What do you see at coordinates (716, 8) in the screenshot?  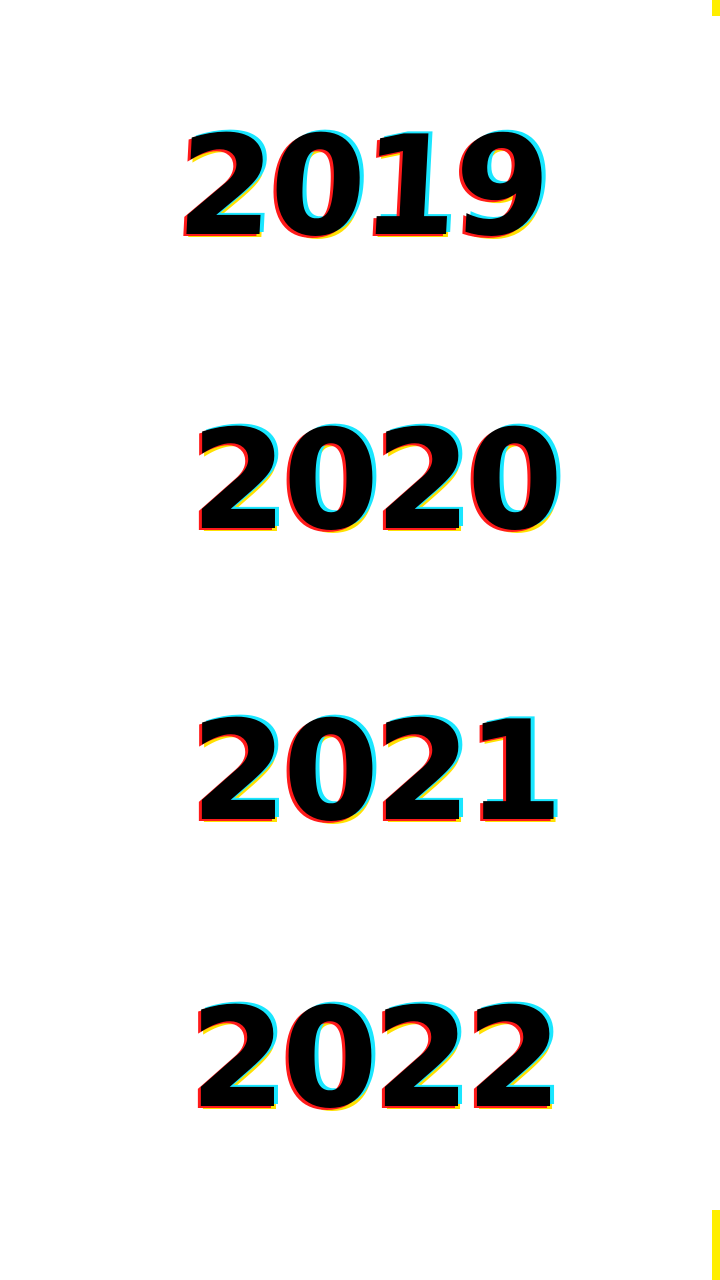 I see `edge-accent-top` at bounding box center [716, 8].